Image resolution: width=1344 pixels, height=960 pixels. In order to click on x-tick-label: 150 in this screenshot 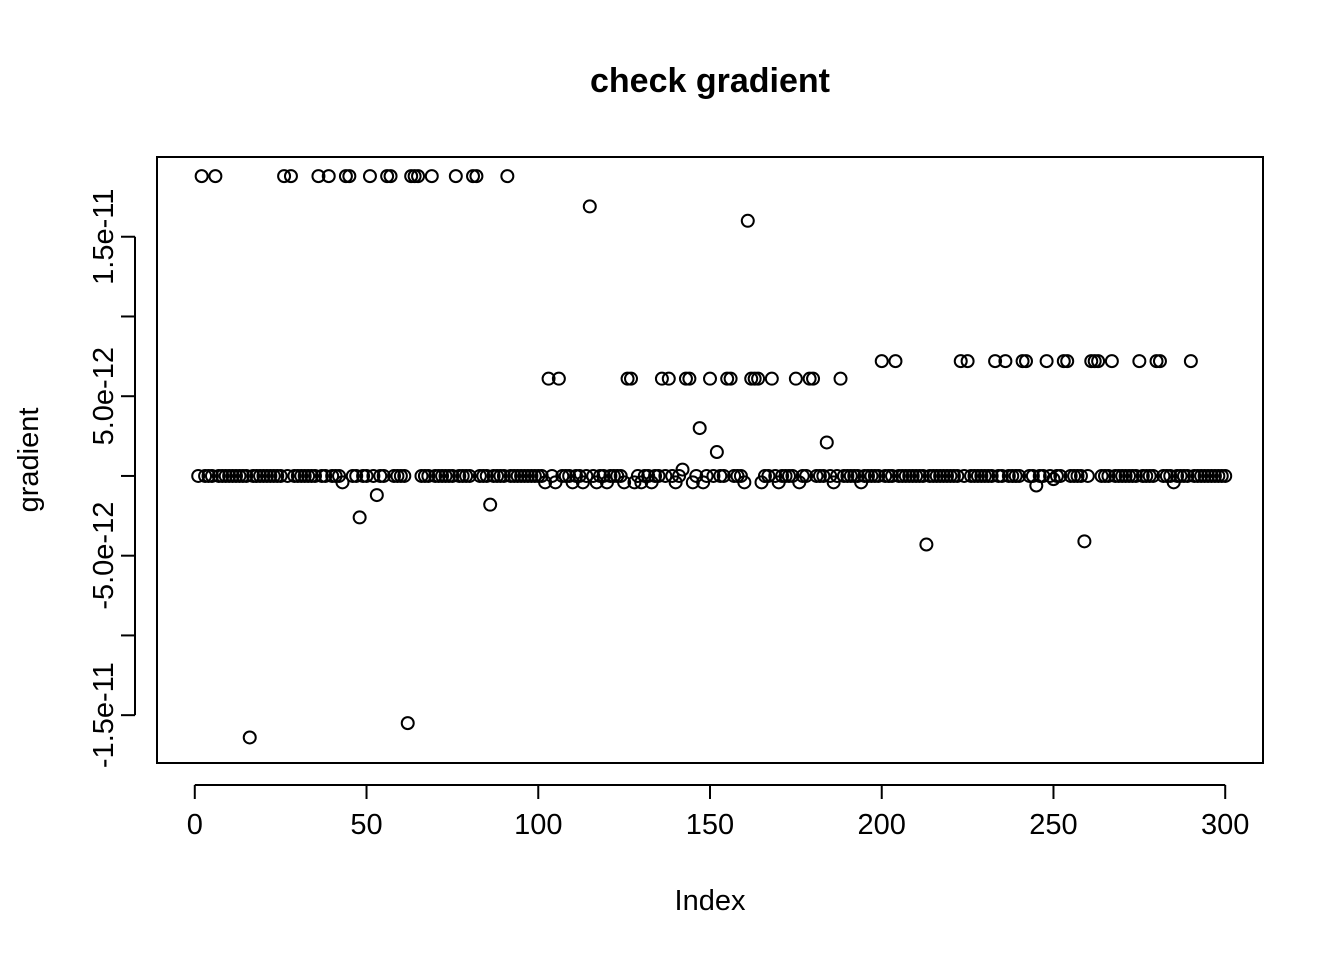, I will do `click(710, 825)`.